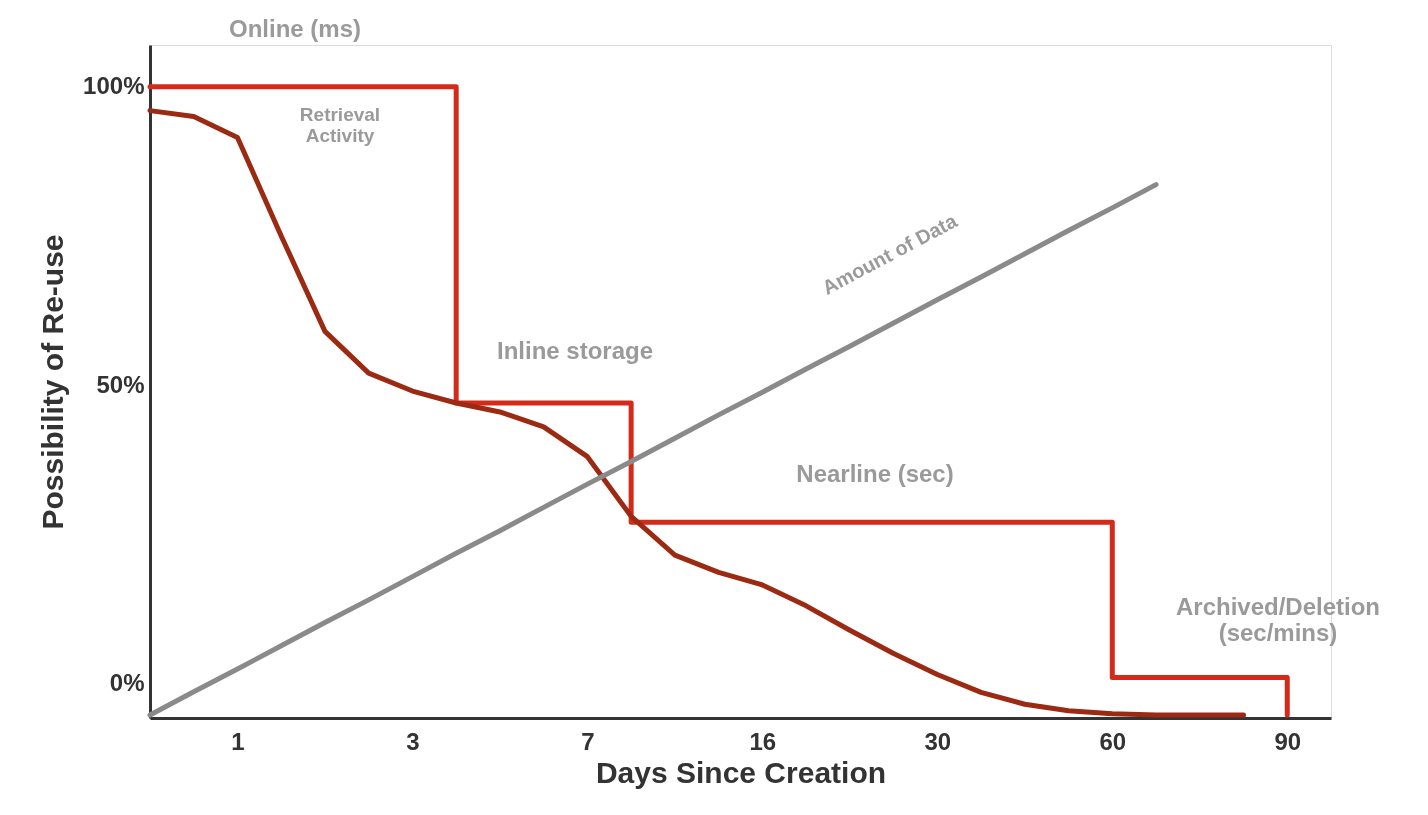  Describe the element at coordinates (238, 741) in the screenshot. I see `x-tick-label: 1` at that location.